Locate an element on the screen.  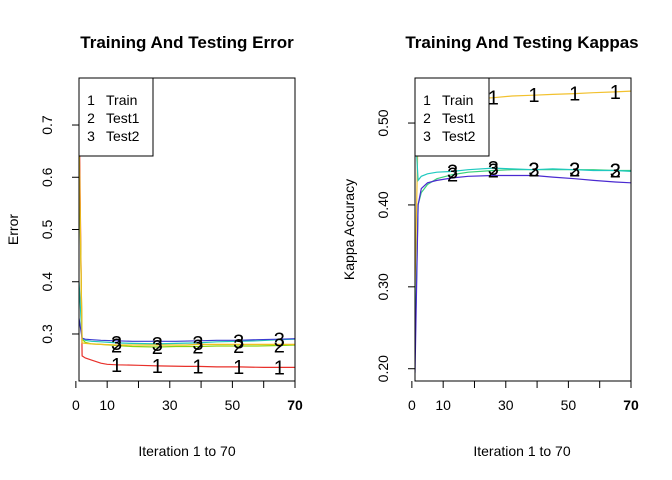
y-tick-label: 0.5 is located at coordinates (47, 230).